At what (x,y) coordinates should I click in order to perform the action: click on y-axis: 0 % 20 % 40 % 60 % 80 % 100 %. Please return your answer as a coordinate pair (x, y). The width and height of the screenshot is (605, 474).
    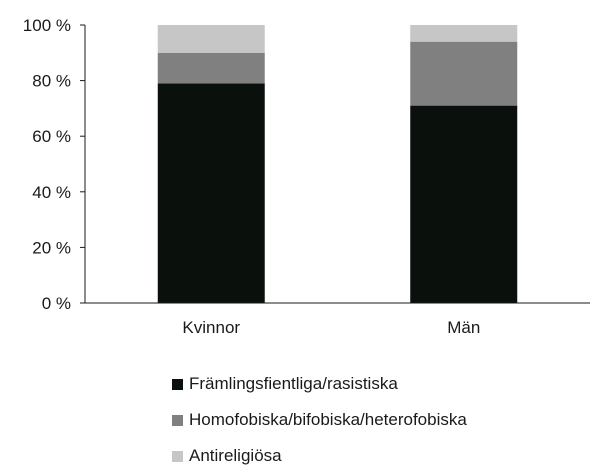
    Looking at the image, I should click on (54, 164).